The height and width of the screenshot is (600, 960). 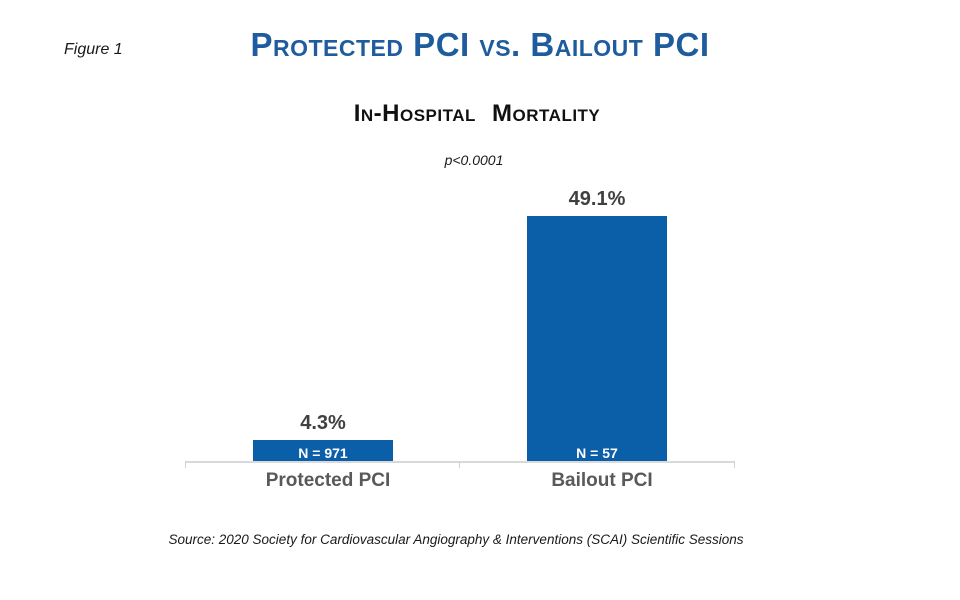 I want to click on n-label-protected-pci: N = 971, so click(x=323, y=453).